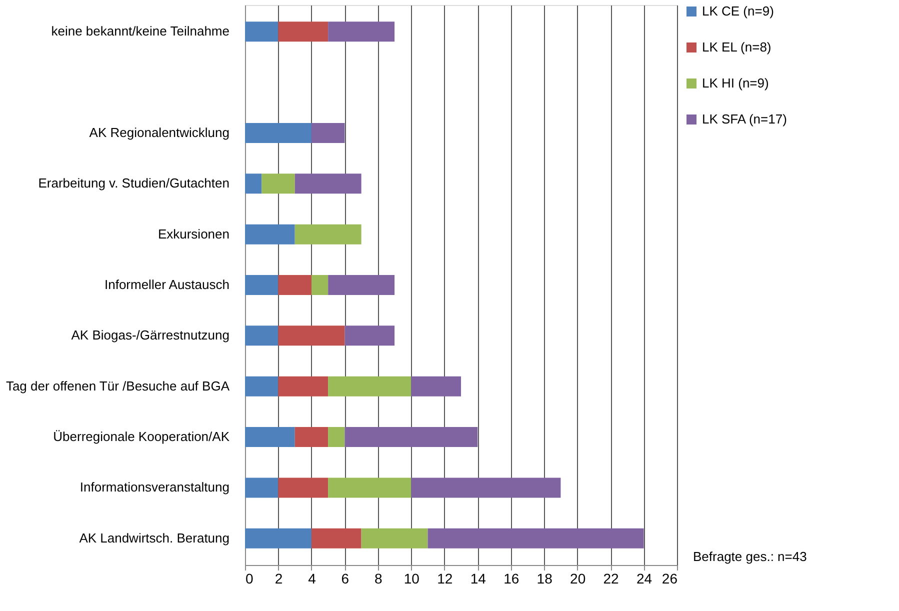 The width and height of the screenshot is (899, 611). Describe the element at coordinates (512, 578) in the screenshot. I see `x-tick-label: 16` at that location.